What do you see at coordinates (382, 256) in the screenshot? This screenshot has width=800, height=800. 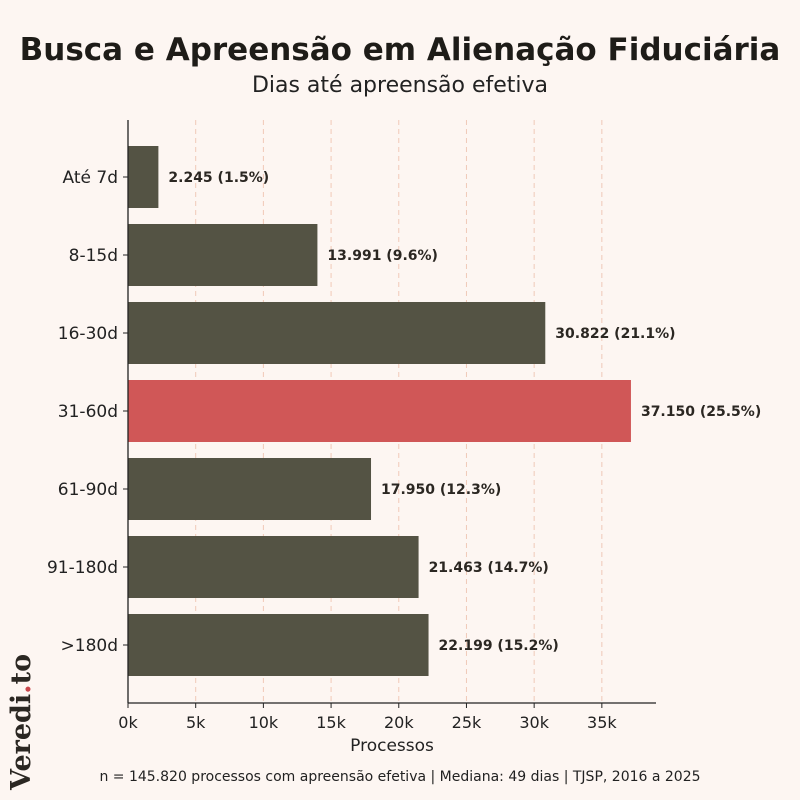 I see `data-label: 13.991 (9.6%)` at bounding box center [382, 256].